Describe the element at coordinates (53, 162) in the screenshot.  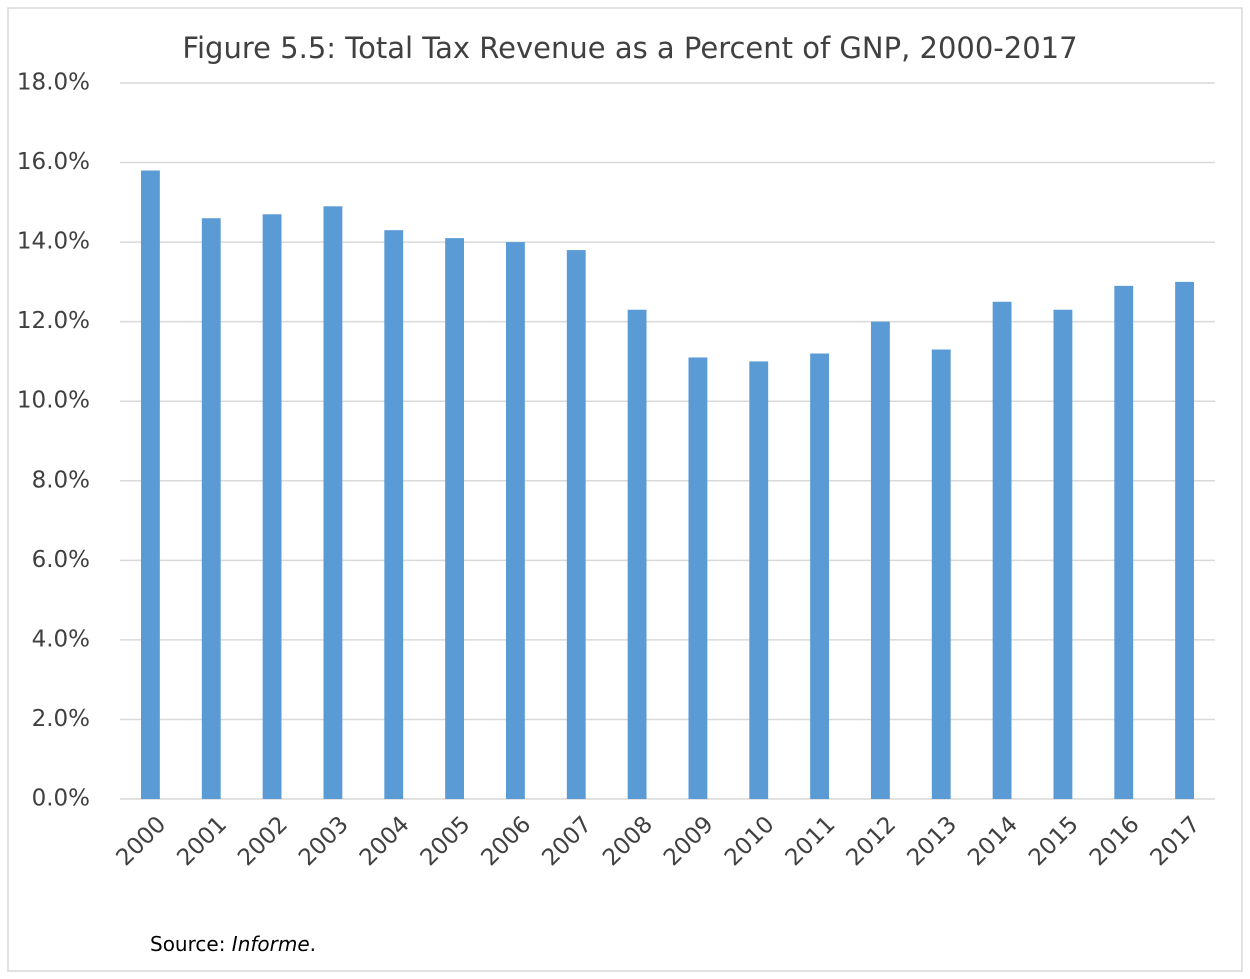
I see `y-tick-label: 16.0%` at that location.